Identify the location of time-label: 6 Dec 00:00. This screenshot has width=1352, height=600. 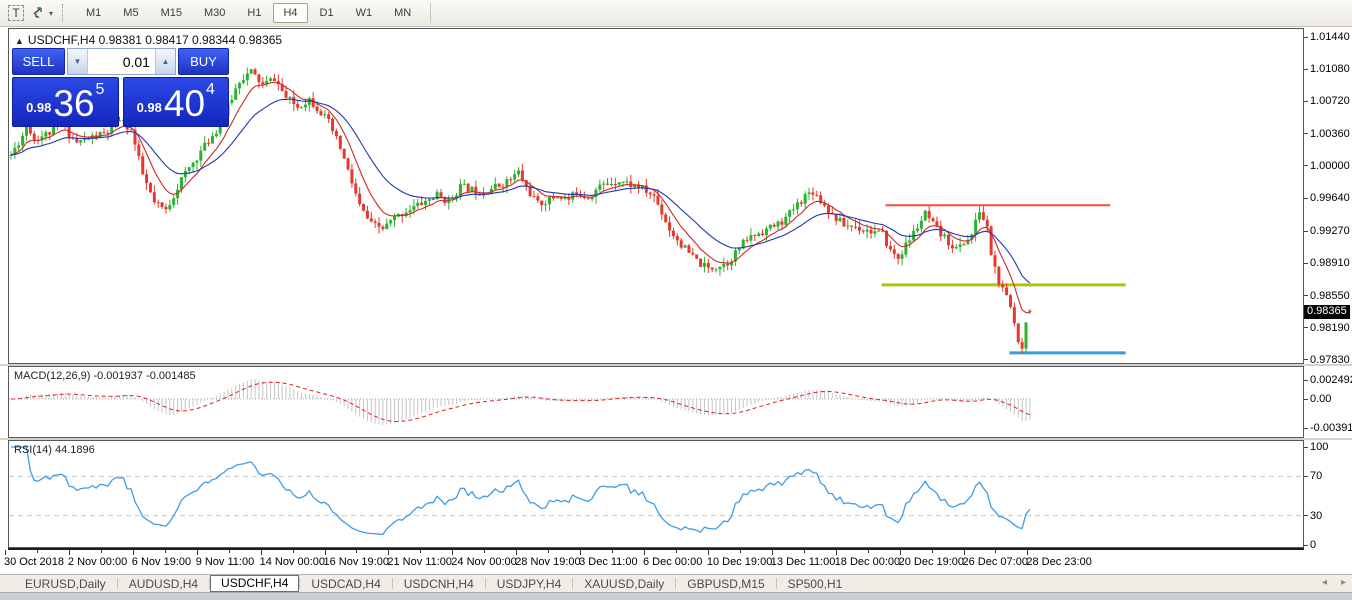
(673, 562).